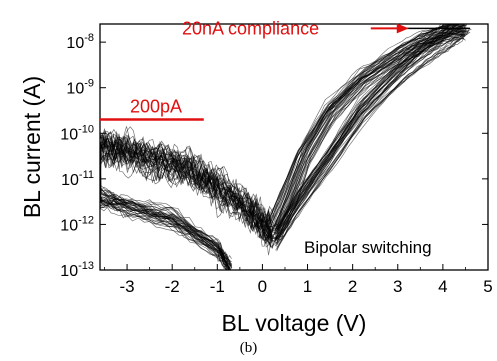 This screenshot has width=497, height=361. What do you see at coordinates (77, 224) in the screenshot?
I see `y-tick-label: 10⁻¹²` at bounding box center [77, 224].